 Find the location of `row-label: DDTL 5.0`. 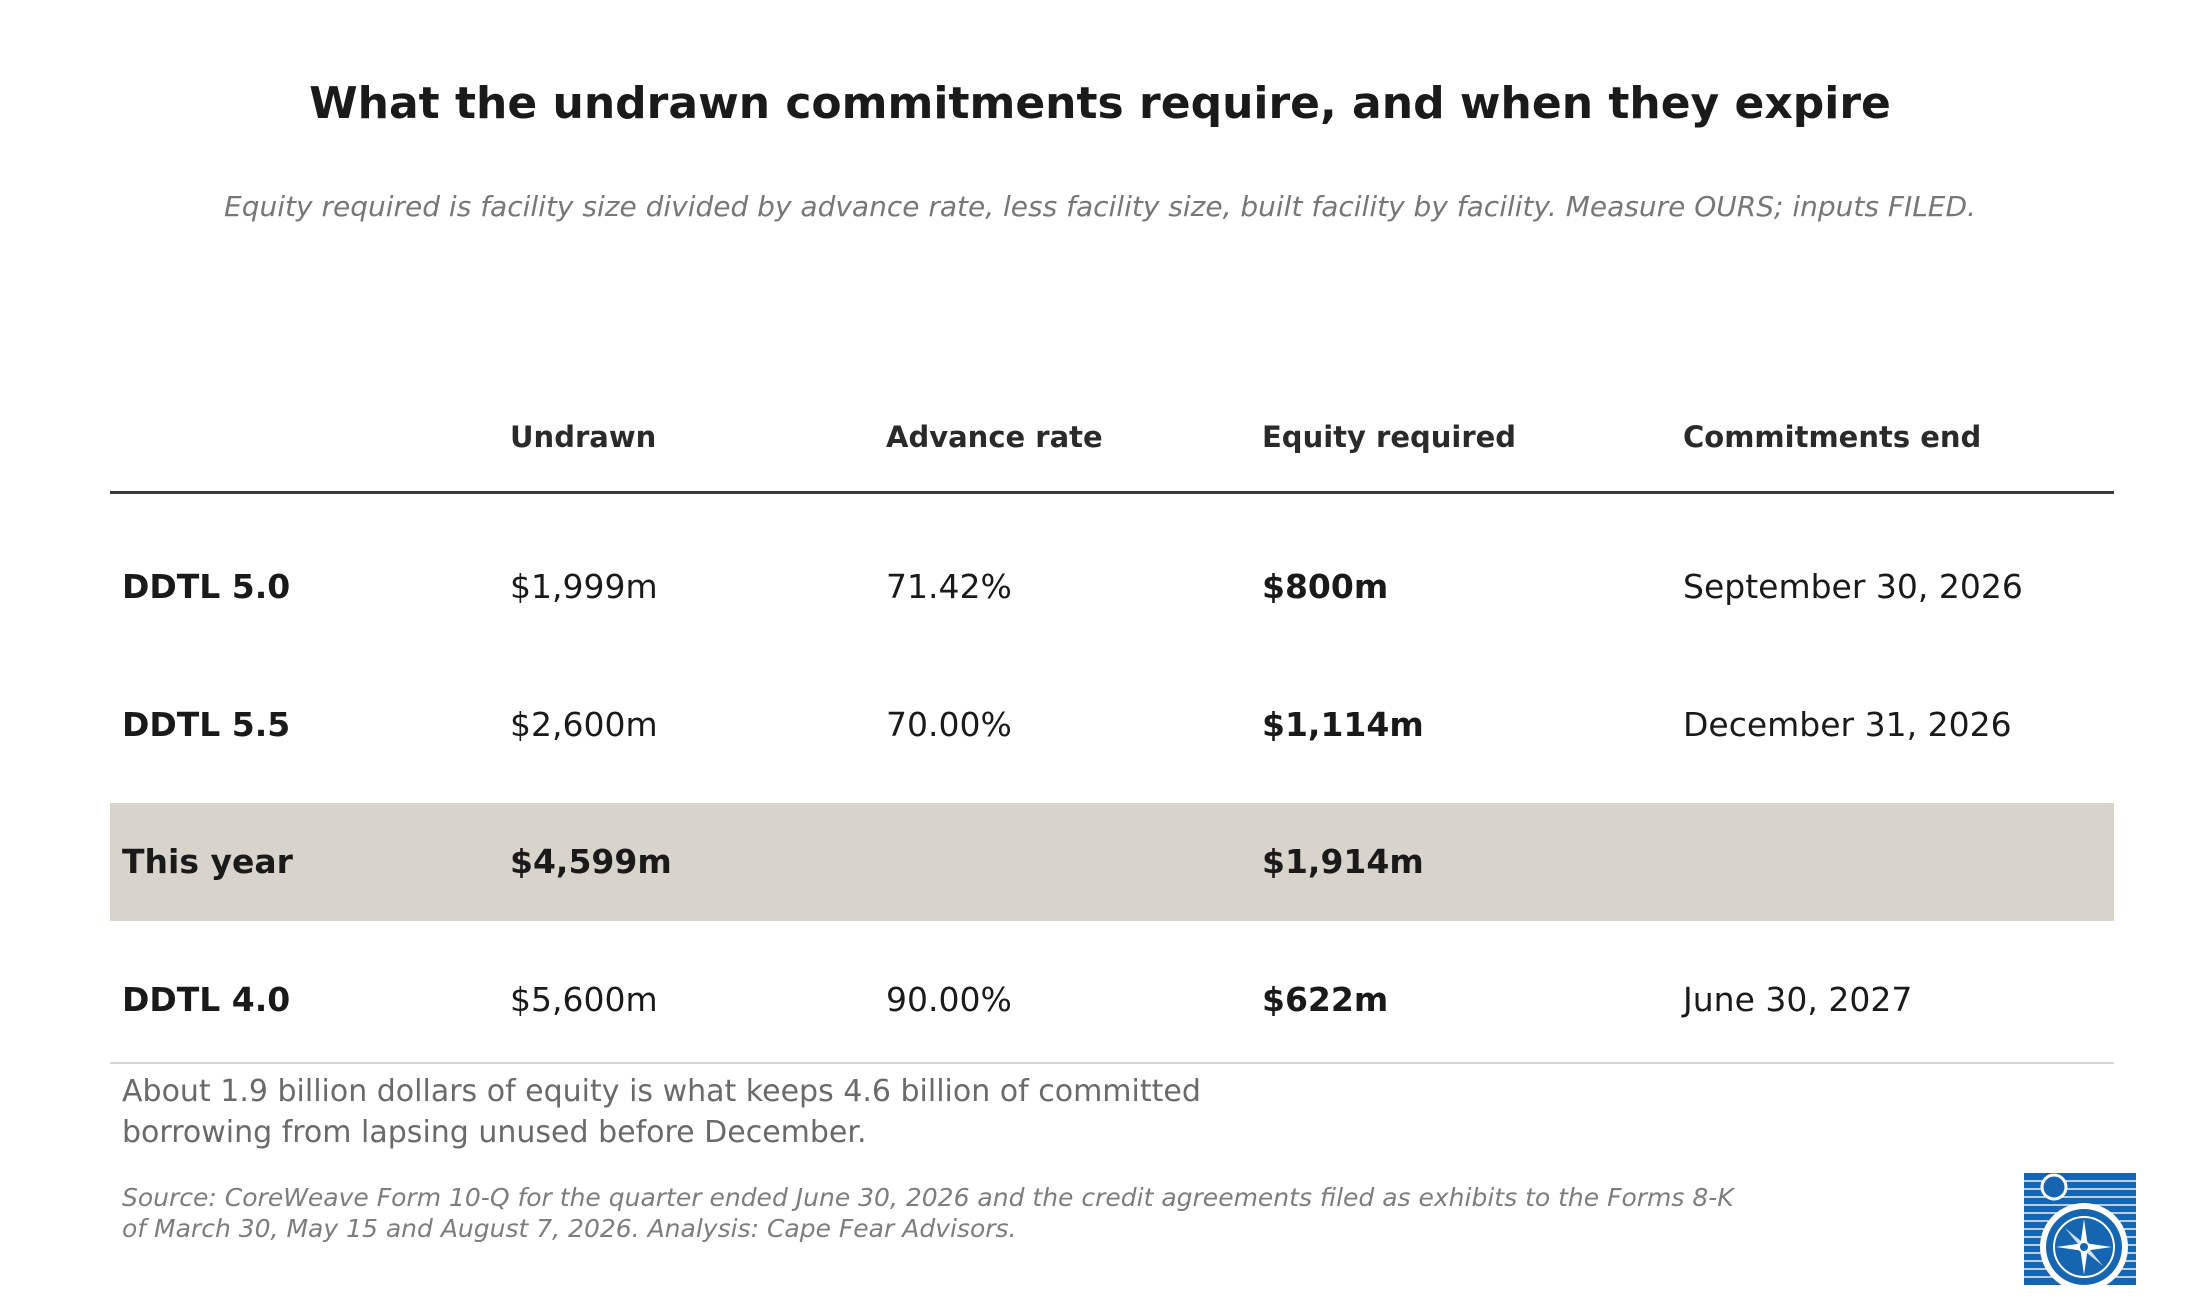

row-label: DDTL 5.0 is located at coordinates (206, 586).